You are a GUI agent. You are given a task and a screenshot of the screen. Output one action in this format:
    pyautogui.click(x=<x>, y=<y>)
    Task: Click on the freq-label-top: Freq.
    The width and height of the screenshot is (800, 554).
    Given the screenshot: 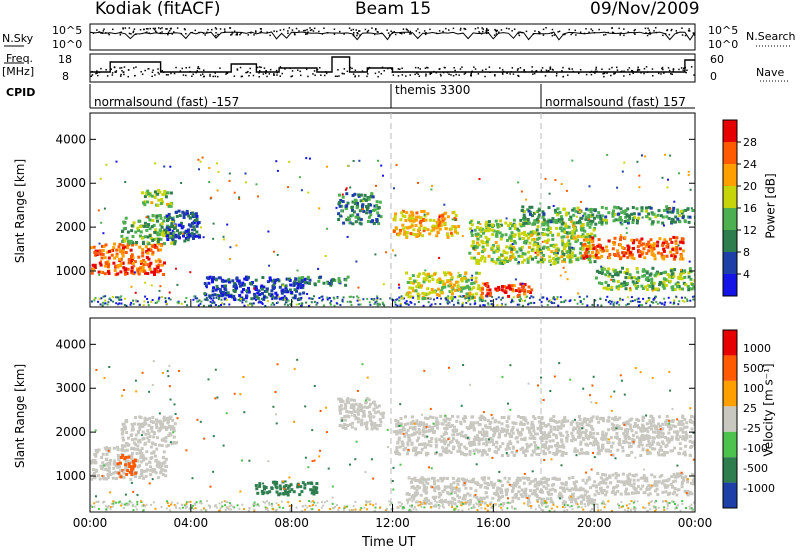 What is the action you would take?
    pyautogui.click(x=20, y=58)
    